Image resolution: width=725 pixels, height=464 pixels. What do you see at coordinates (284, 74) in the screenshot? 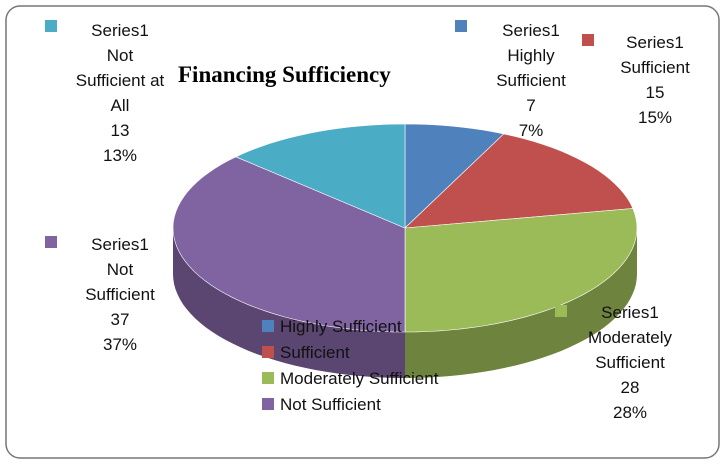
I see `chart-title: Financing Sufficiency` at bounding box center [284, 74].